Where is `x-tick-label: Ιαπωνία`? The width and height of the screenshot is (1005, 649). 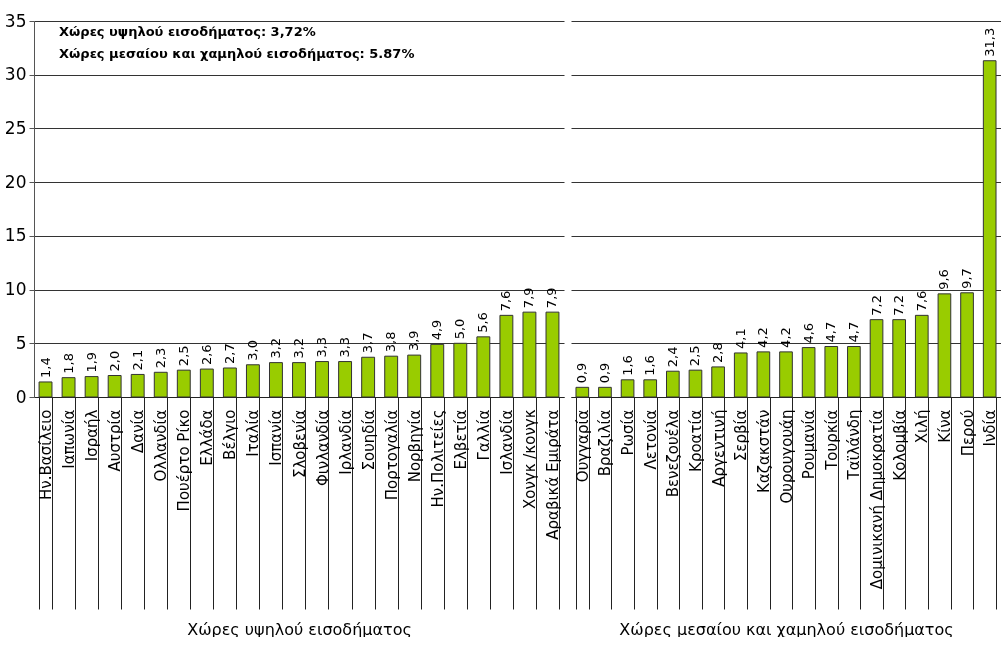 x-tick-label: Ιαπωνία is located at coordinates (69, 439).